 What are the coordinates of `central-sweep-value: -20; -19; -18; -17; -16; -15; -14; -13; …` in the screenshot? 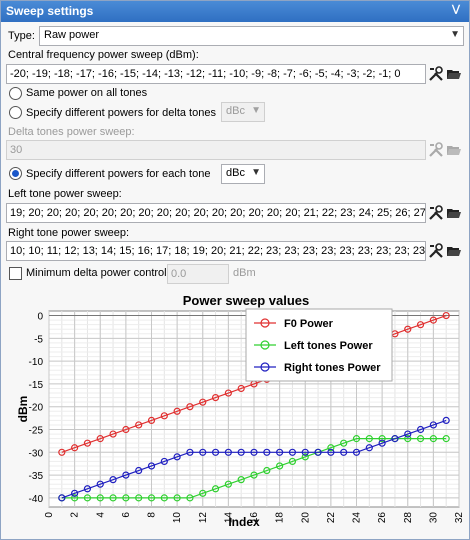 It's located at (205, 74).